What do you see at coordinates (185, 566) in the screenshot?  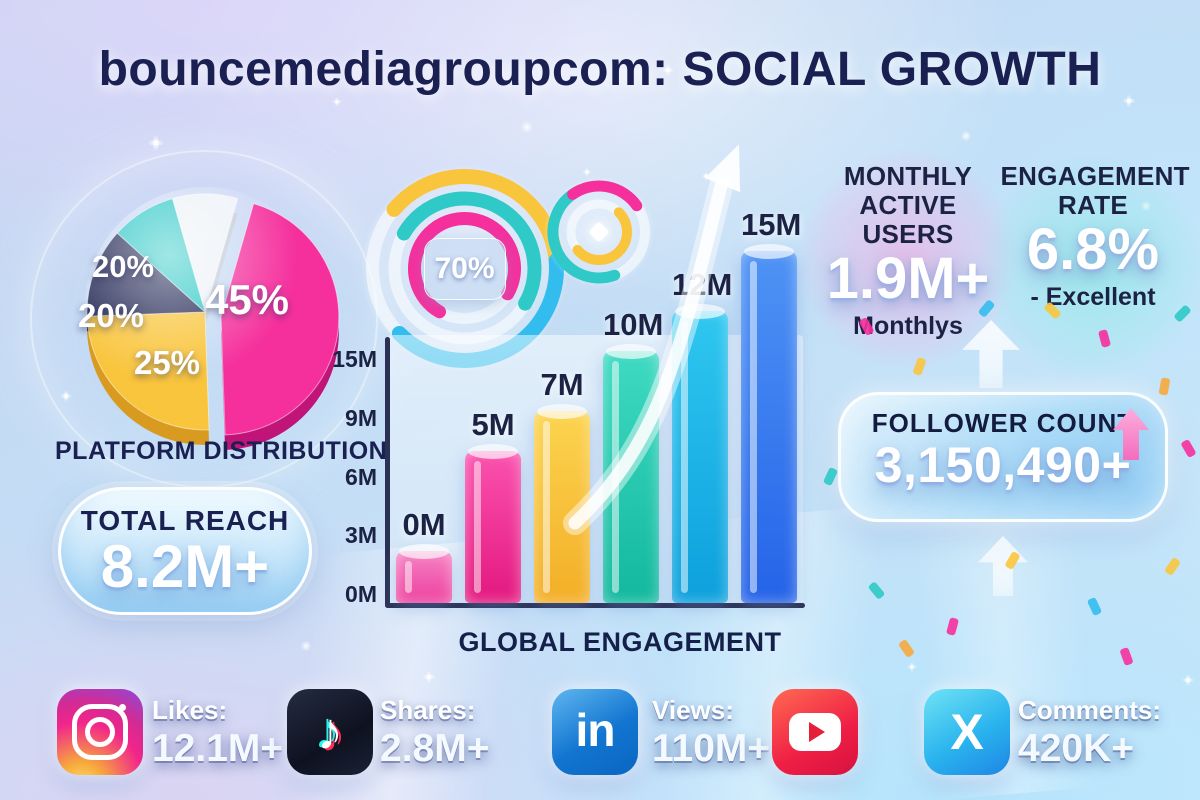 I see `total-reach-value: 8.2M+` at bounding box center [185, 566].